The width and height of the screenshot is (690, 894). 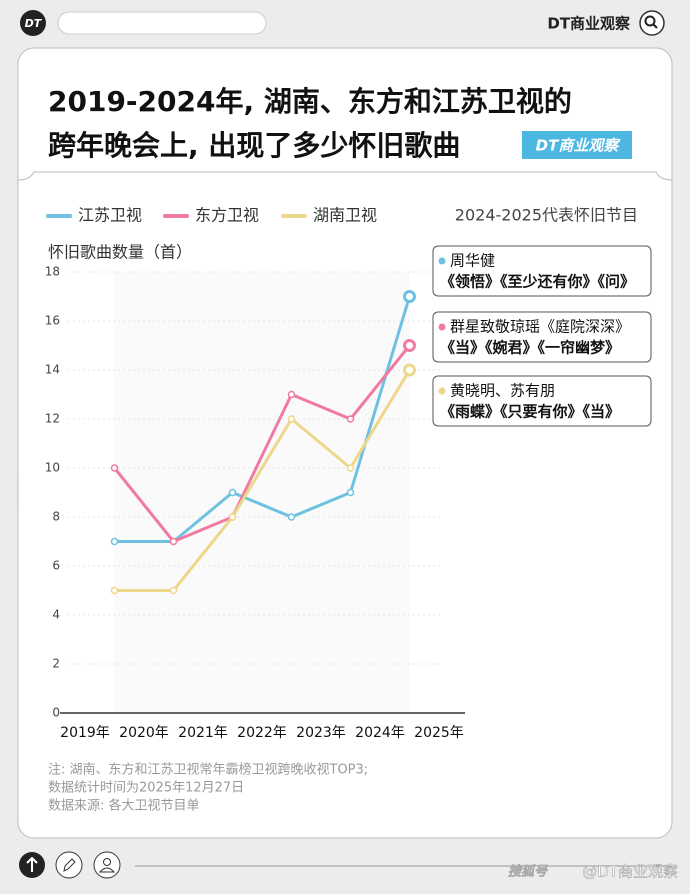 What do you see at coordinates (120, 252) in the screenshot?
I see `y-axis-label: 怀旧歌曲数量（首）` at bounding box center [120, 252].